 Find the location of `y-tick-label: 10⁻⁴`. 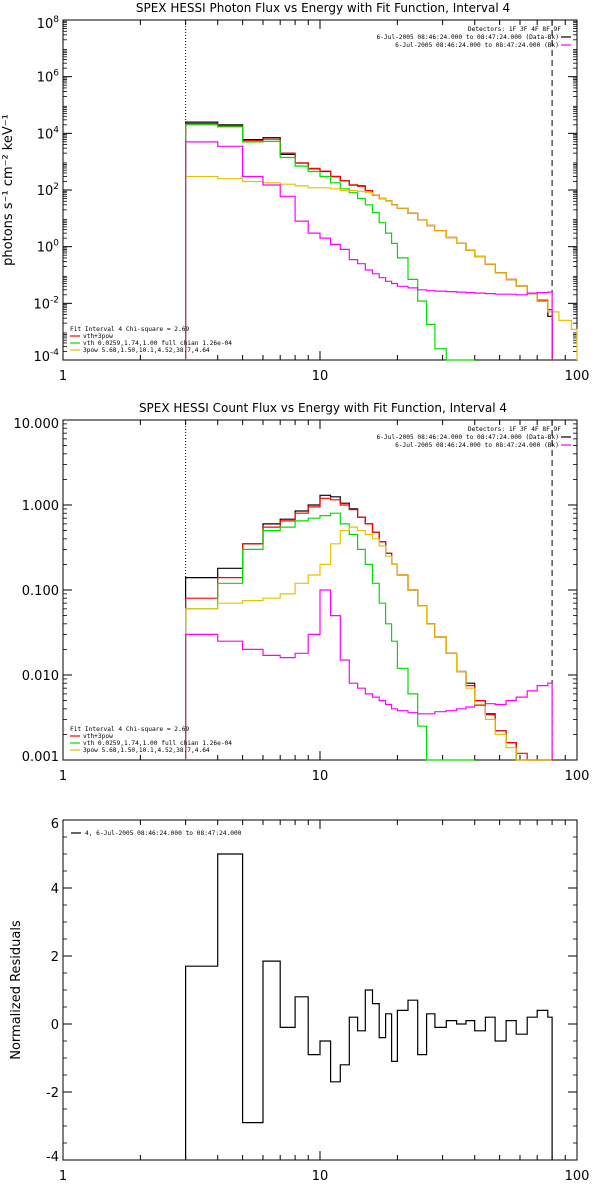

y-tick-label: 10⁻⁴ is located at coordinates (46, 356).